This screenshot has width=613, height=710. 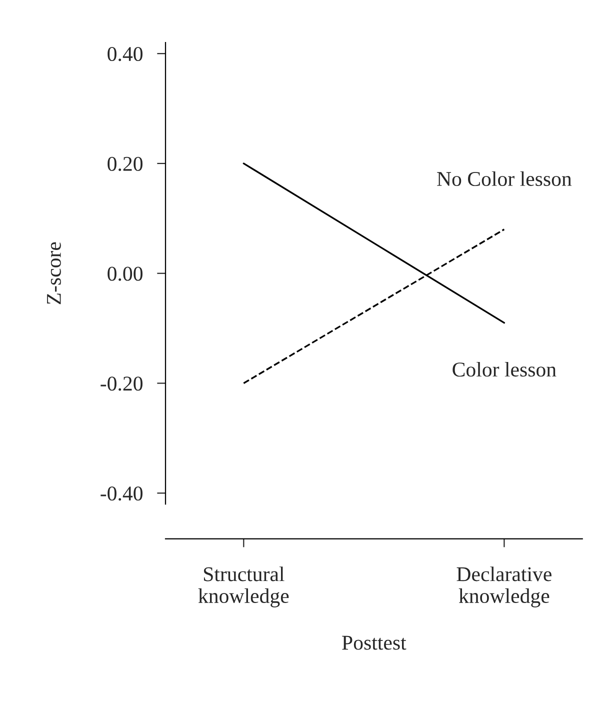 What do you see at coordinates (504, 178) in the screenshot?
I see `text: No Color lesson` at bounding box center [504, 178].